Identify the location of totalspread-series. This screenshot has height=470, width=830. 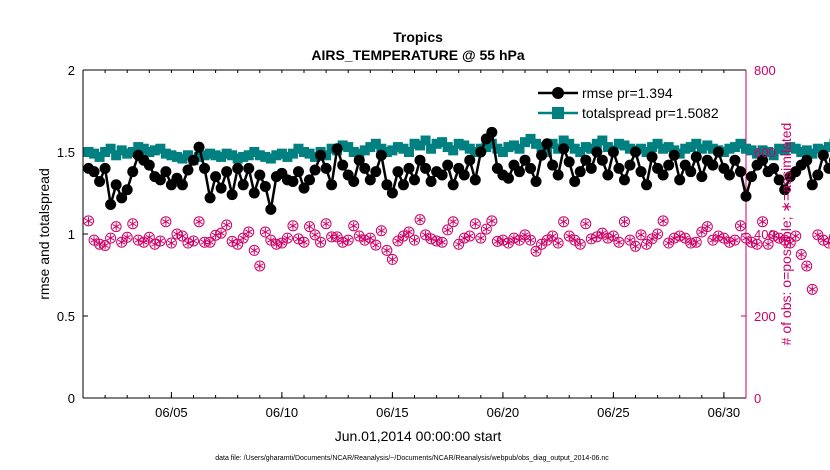
(456, 149).